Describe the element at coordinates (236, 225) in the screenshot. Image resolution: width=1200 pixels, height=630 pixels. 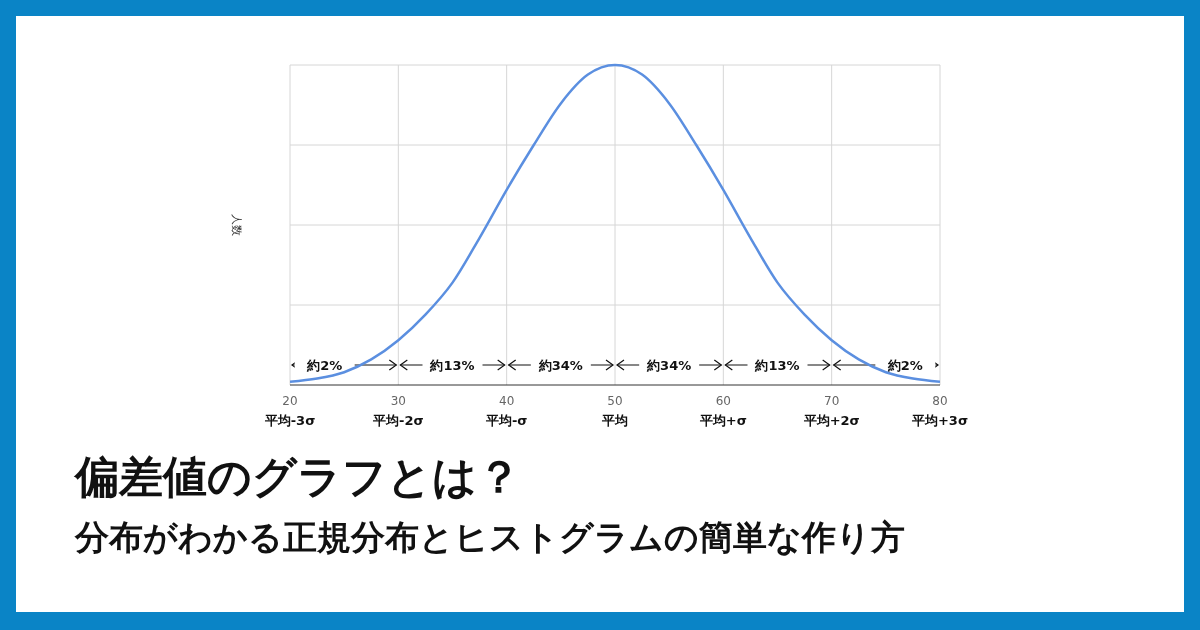
I see `y-axis-title: 人数` at that location.